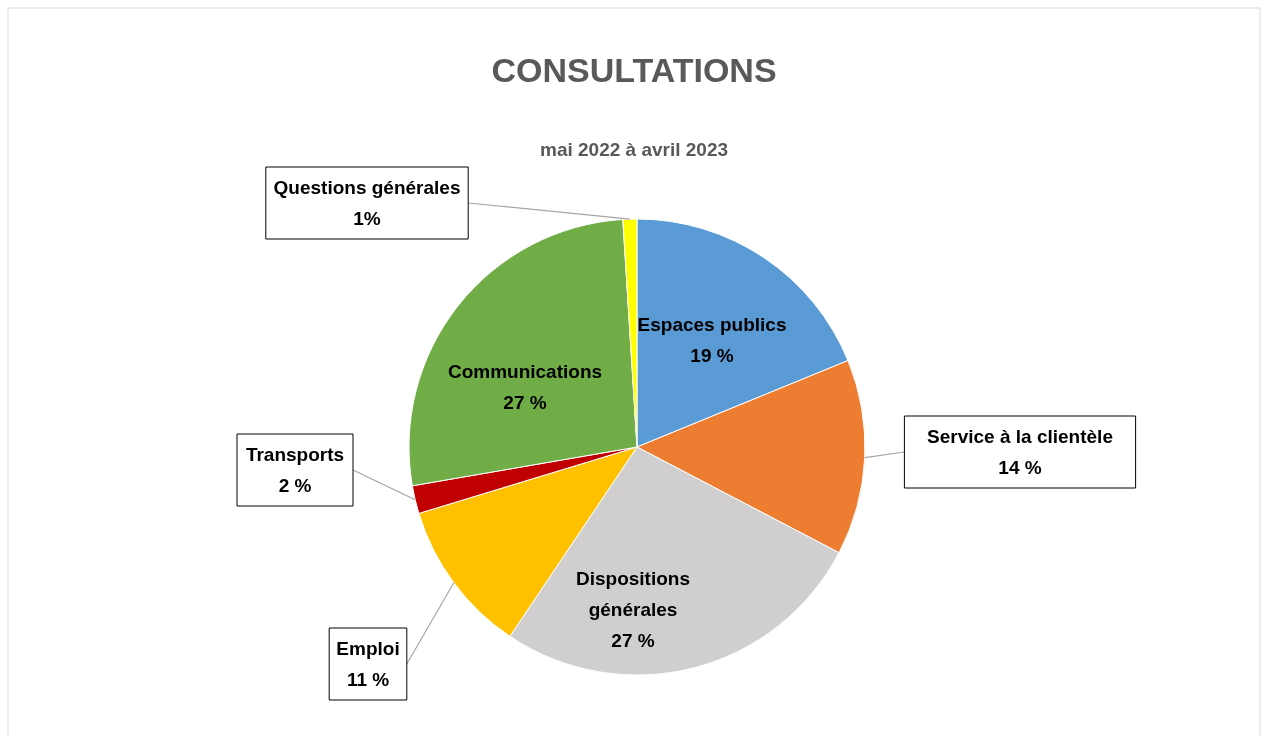  Describe the element at coordinates (367, 187) in the screenshot. I see `slice-label: Questions générales` at that location.